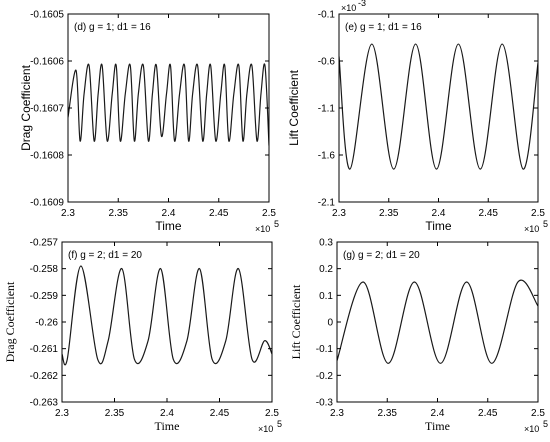 The width and height of the screenshot is (550, 442). Describe the element at coordinates (362, 4) in the screenshot. I see `y-exponent-power: -3` at that location.